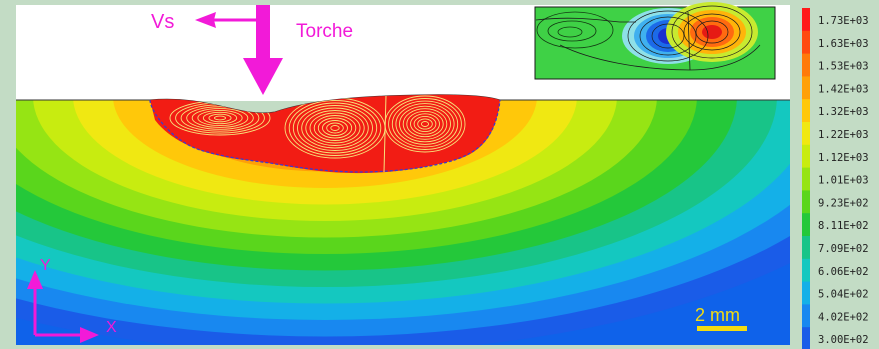  Describe the element at coordinates (722, 328) in the screenshot. I see `scale-bar` at that location.